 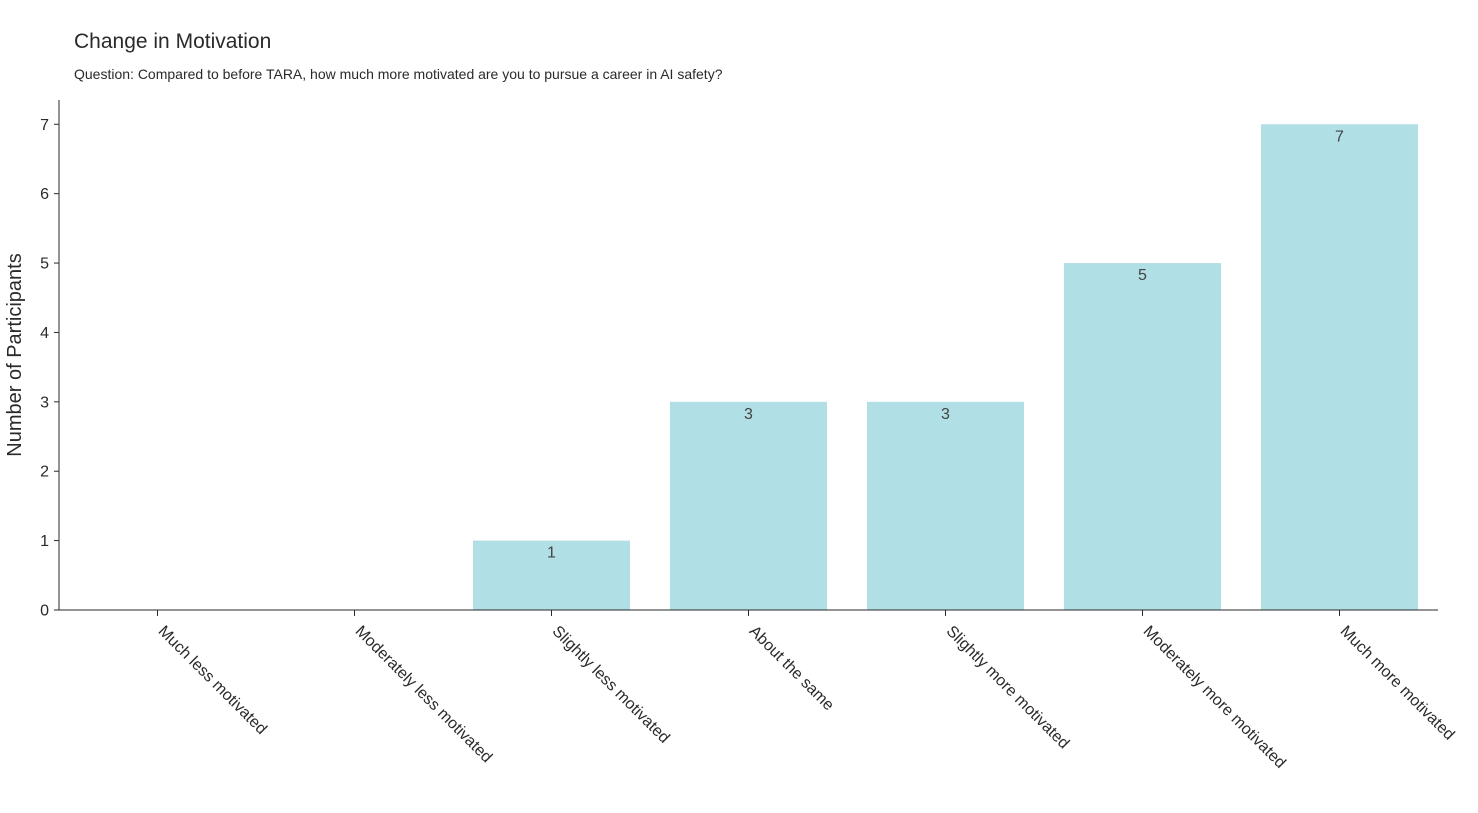 I want to click on x-tick-label-3: About the same, so click(x=791, y=668).